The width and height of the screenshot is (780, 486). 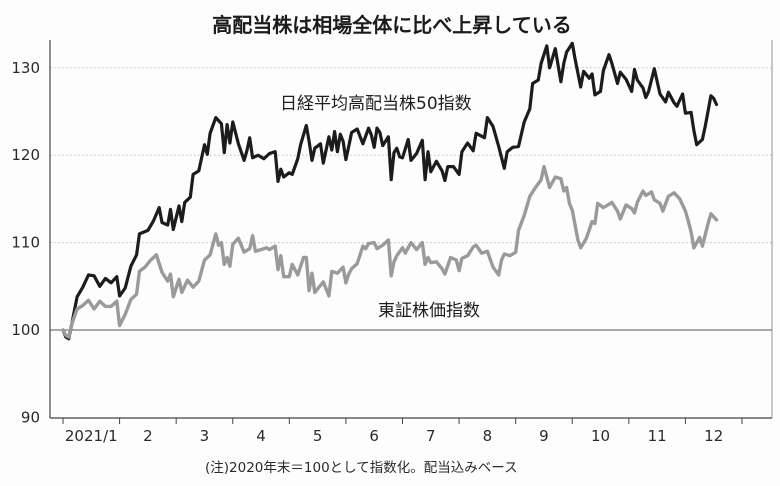 What do you see at coordinates (713, 436) in the screenshot?
I see `x-tick-label: 12` at bounding box center [713, 436].